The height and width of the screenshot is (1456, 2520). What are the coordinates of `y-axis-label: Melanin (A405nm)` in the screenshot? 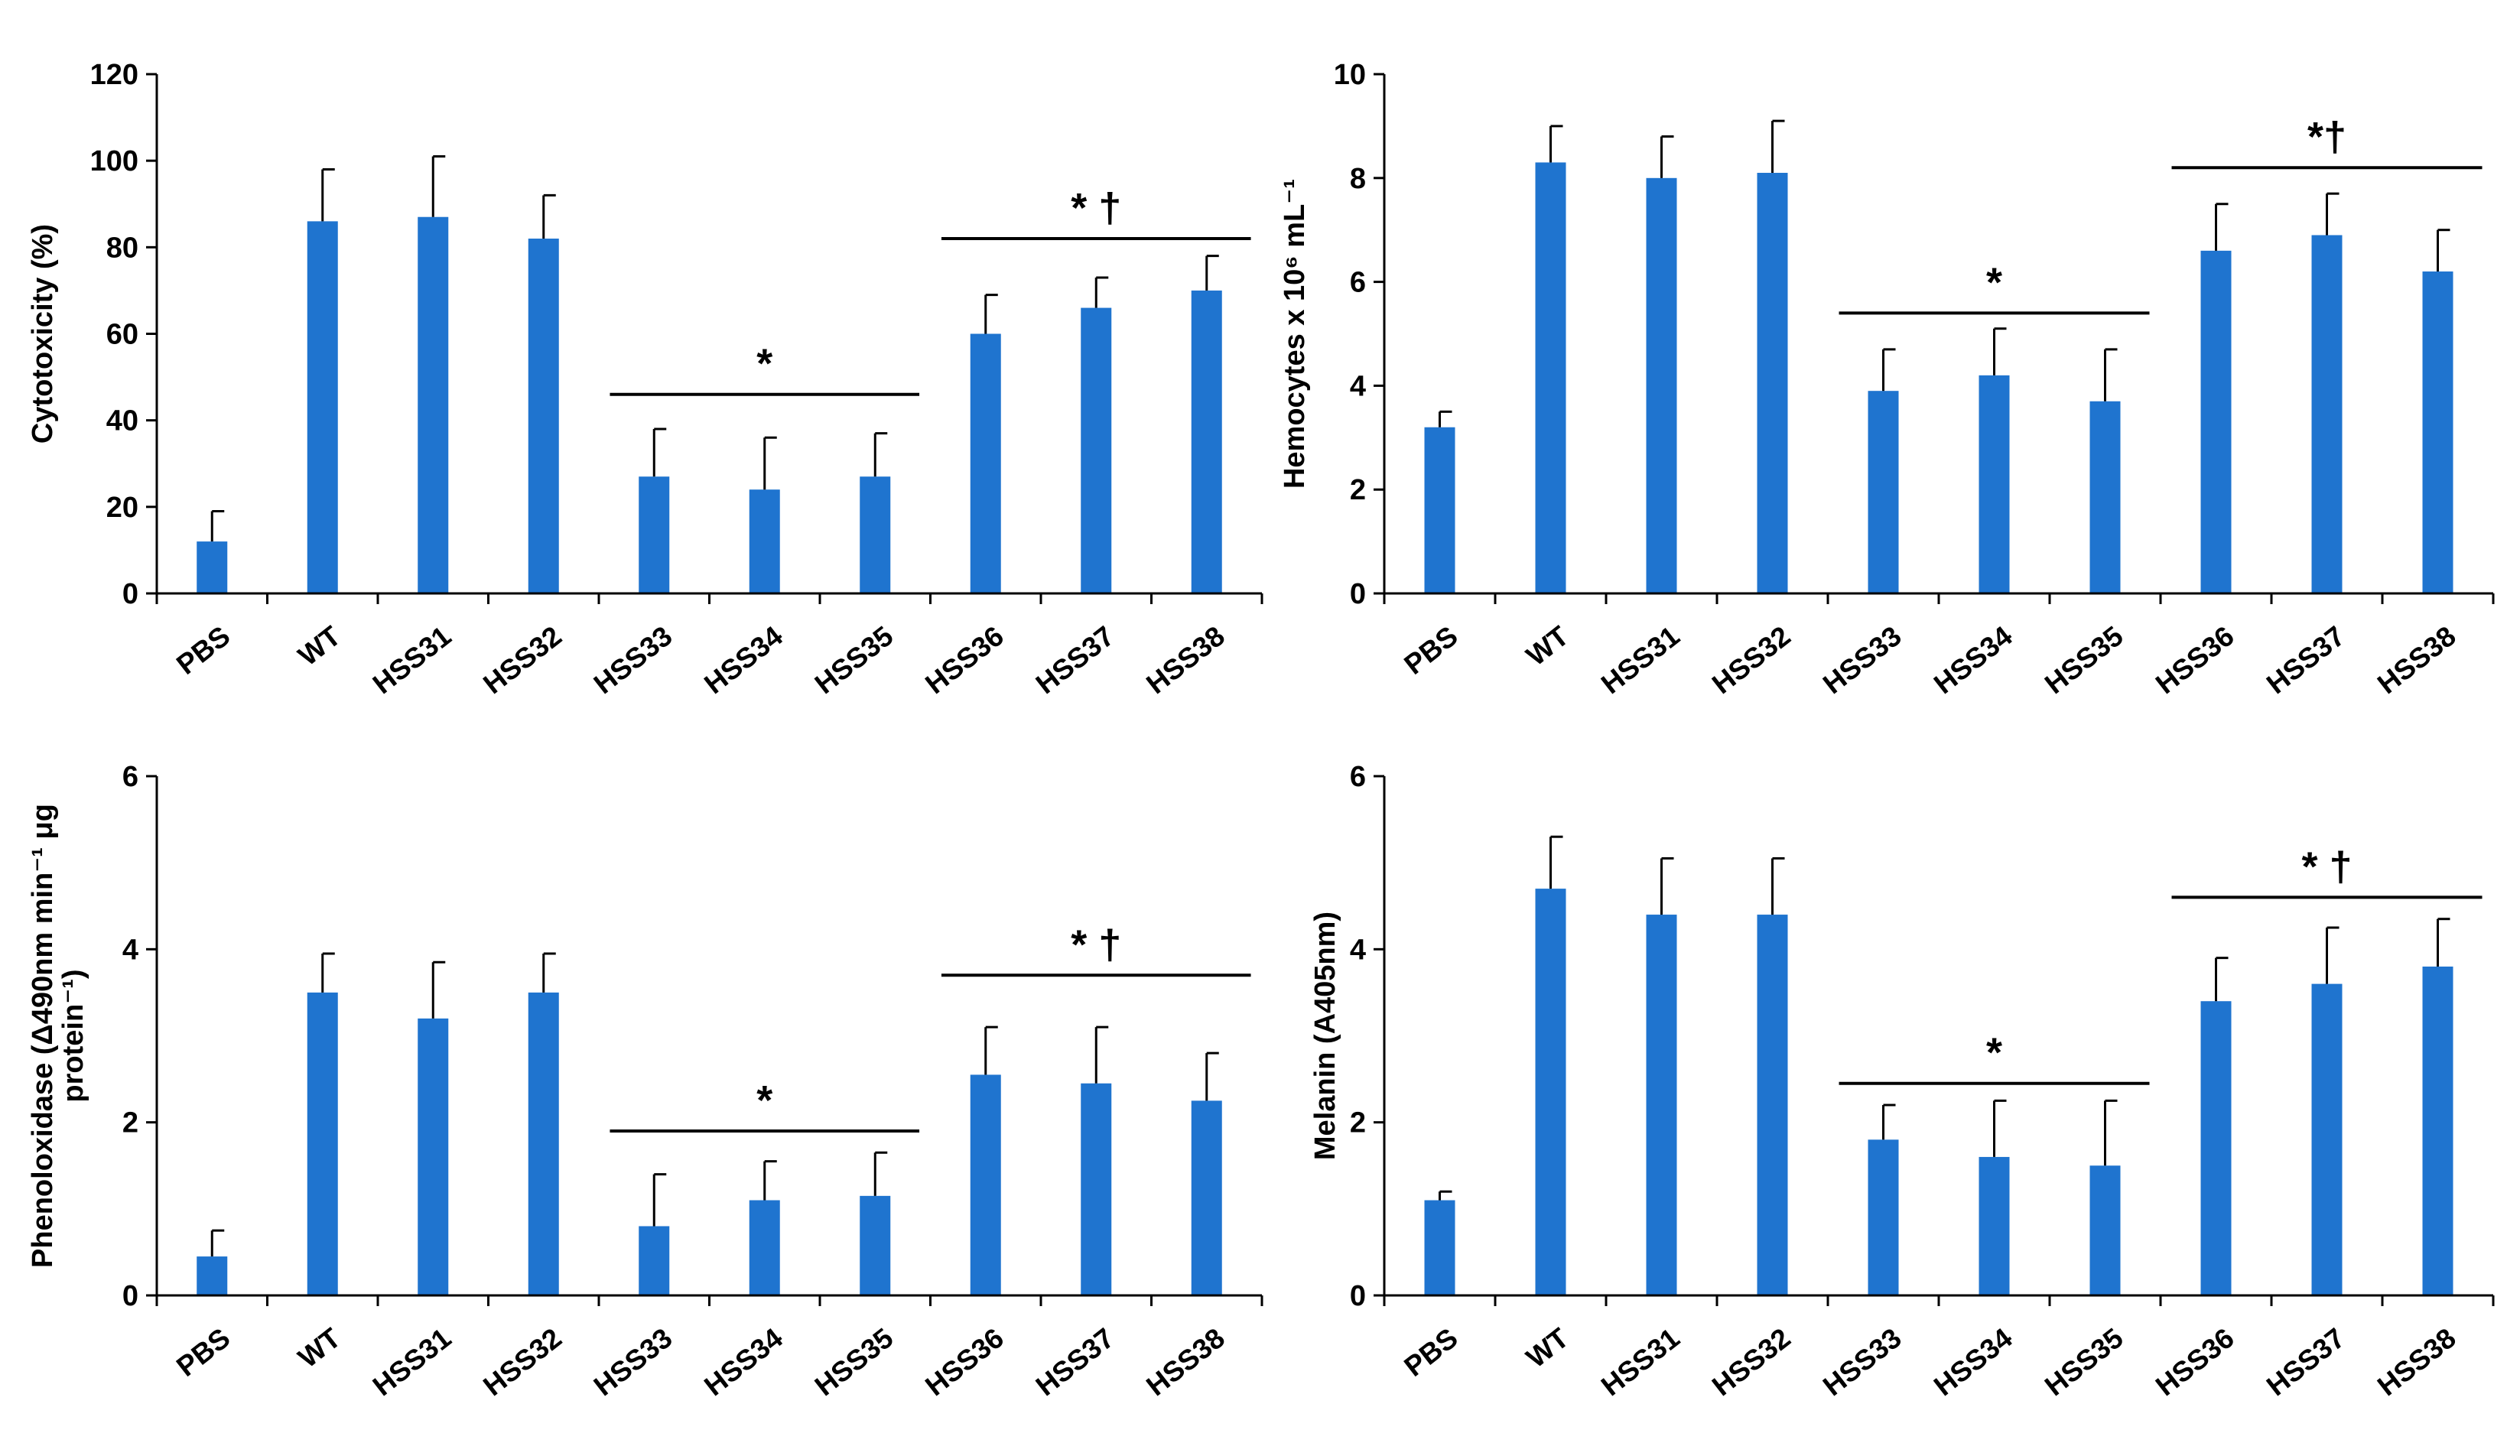 It's located at (1325, 1036).